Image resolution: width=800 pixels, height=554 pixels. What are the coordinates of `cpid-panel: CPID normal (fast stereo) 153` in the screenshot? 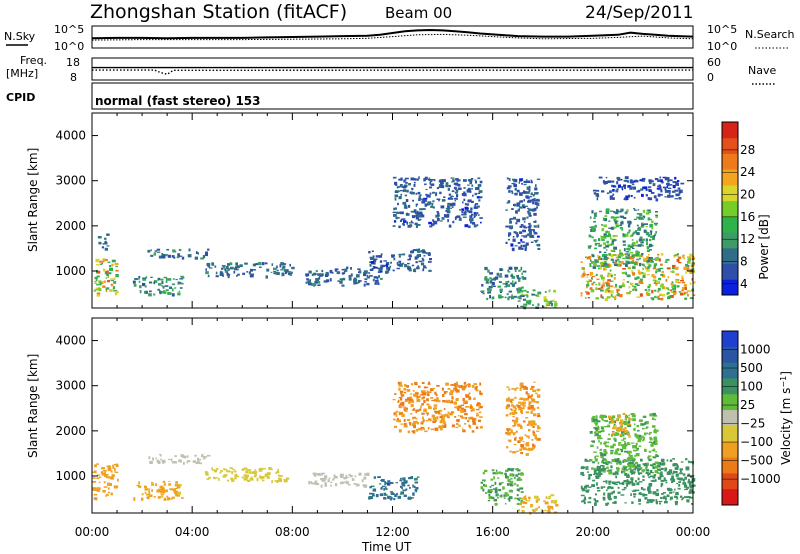 It's located at (350, 96).